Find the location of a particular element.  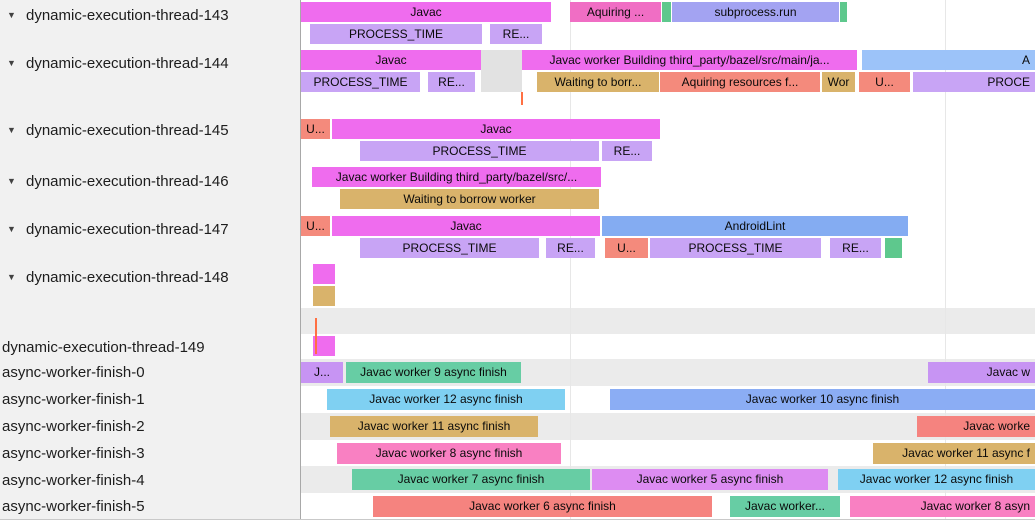

track-label: async-worker-finish-1 is located at coordinates (73, 399).